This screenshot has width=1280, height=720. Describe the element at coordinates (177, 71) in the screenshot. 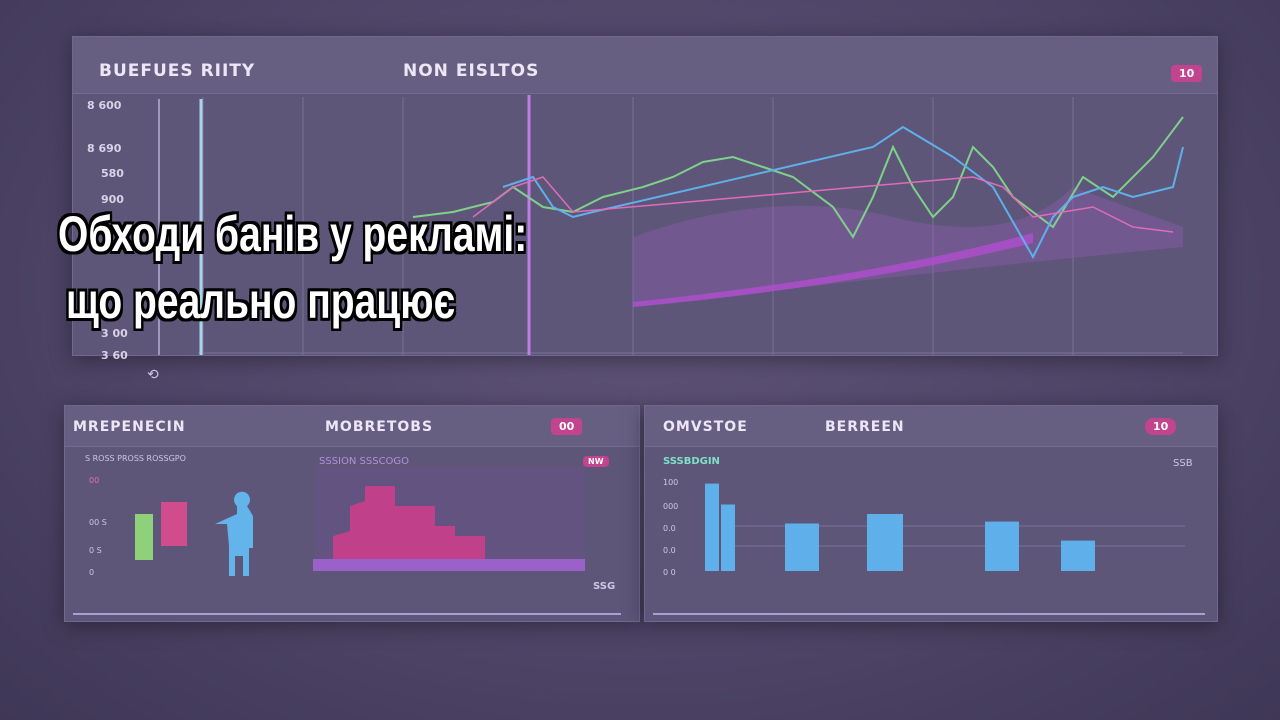

I see `top-panel-title: BUEFUES RIITY` at that location.